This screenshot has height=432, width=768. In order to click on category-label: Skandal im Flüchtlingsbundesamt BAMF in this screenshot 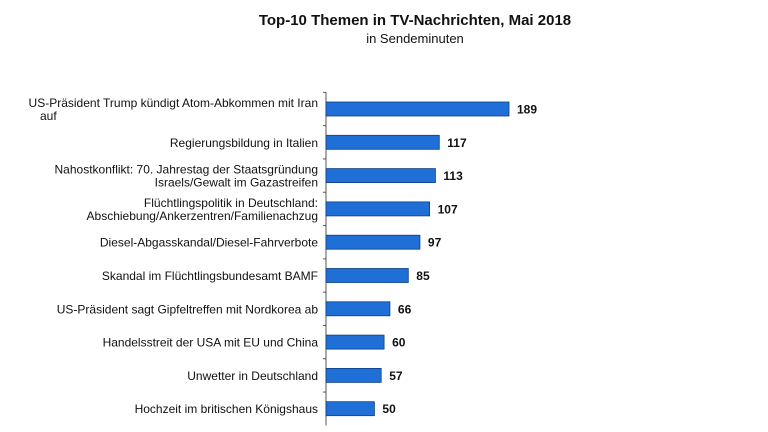, I will do `click(210, 276)`.